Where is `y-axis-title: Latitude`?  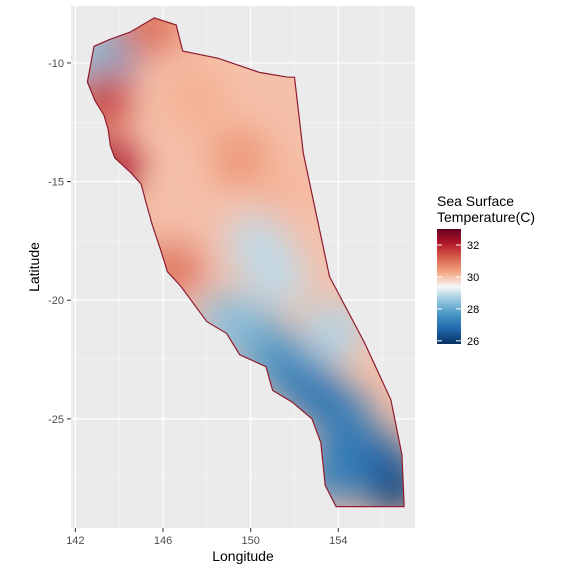
y-axis-title: Latitude is located at coordinates (34, 267).